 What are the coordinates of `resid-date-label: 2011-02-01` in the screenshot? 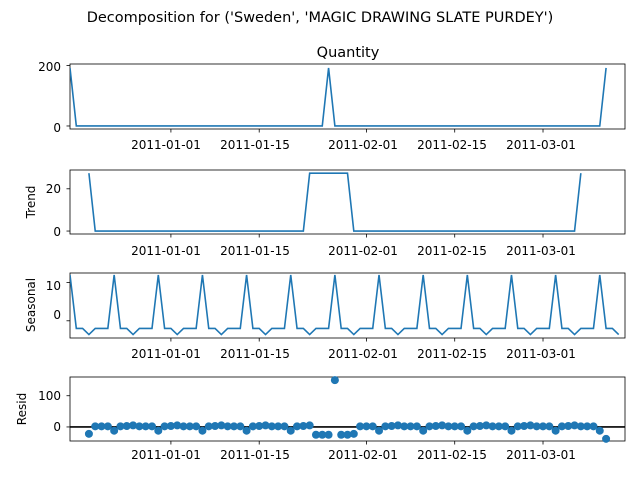 It's located at (363, 455).